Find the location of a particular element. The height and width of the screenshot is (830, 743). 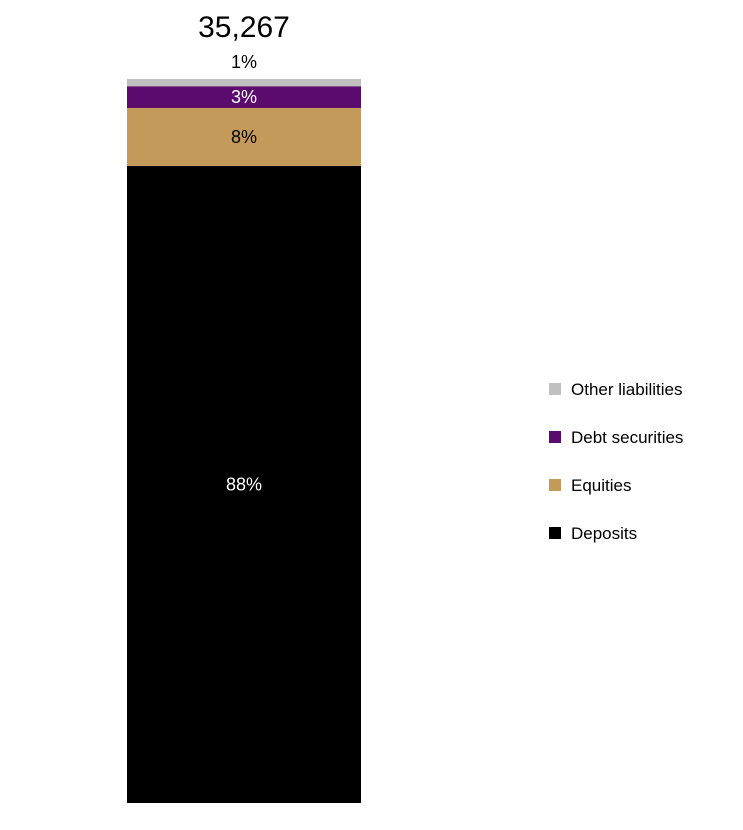

legend-label-deposits: Deposits is located at coordinates (604, 533).